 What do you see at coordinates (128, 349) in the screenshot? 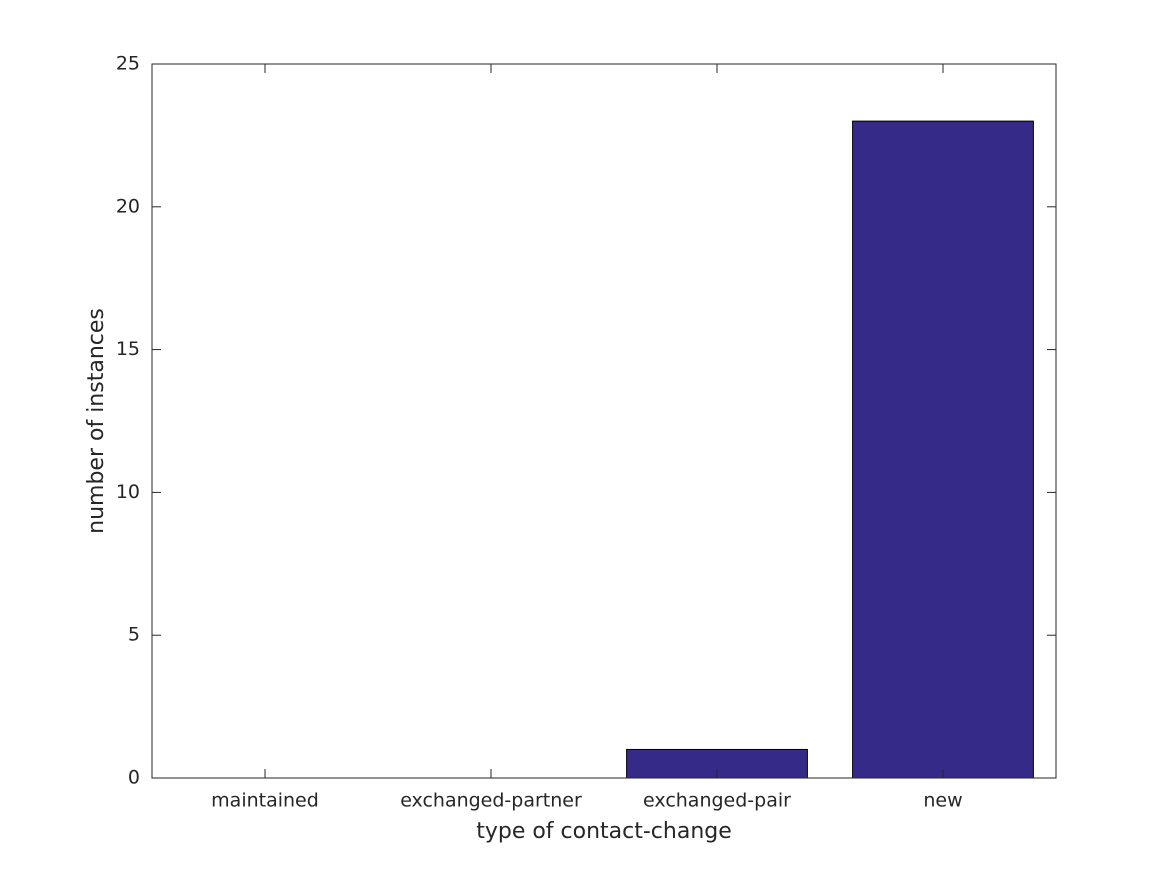
I see `y-tick-label: 15` at bounding box center [128, 349].